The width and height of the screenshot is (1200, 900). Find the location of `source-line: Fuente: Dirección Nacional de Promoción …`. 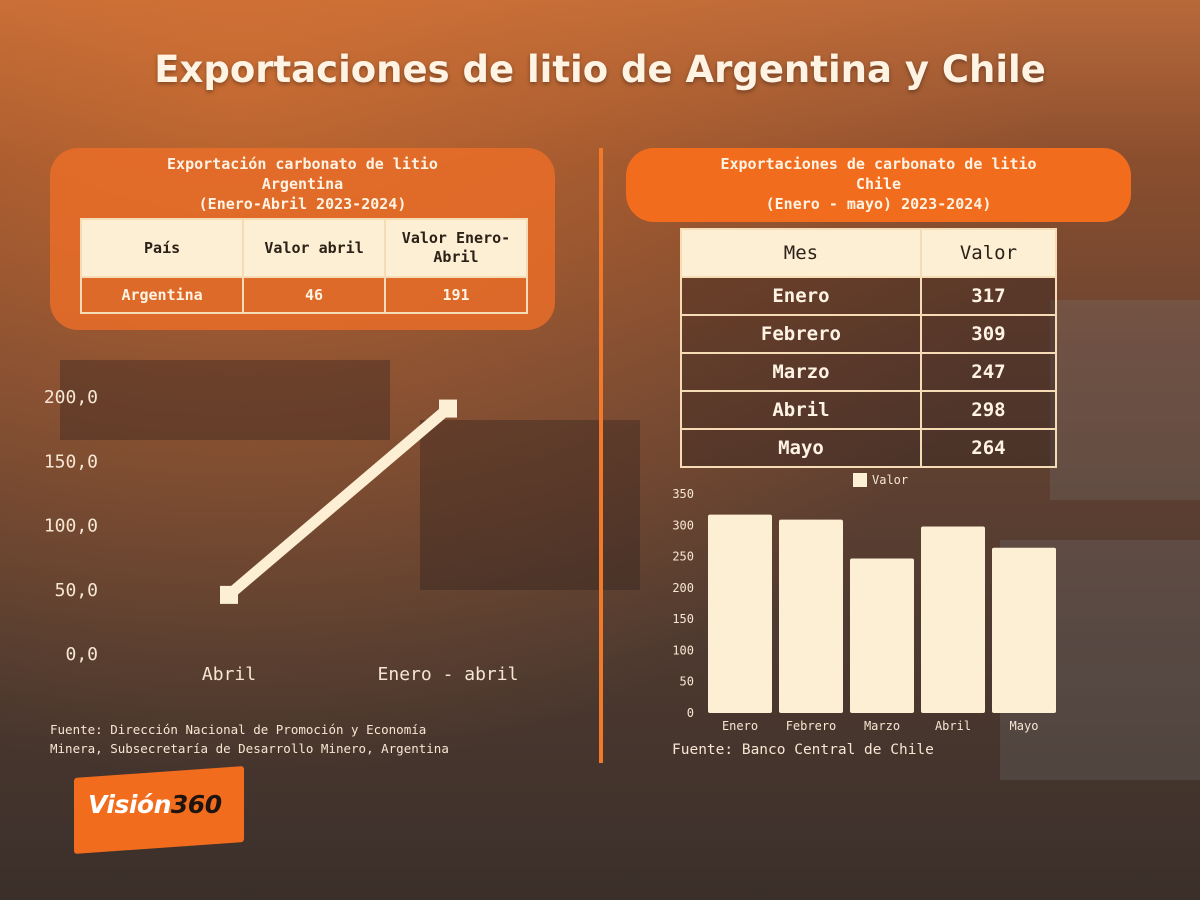

source-line: Fuente: Dirección Nacional de Promoción … is located at coordinates (238, 729).